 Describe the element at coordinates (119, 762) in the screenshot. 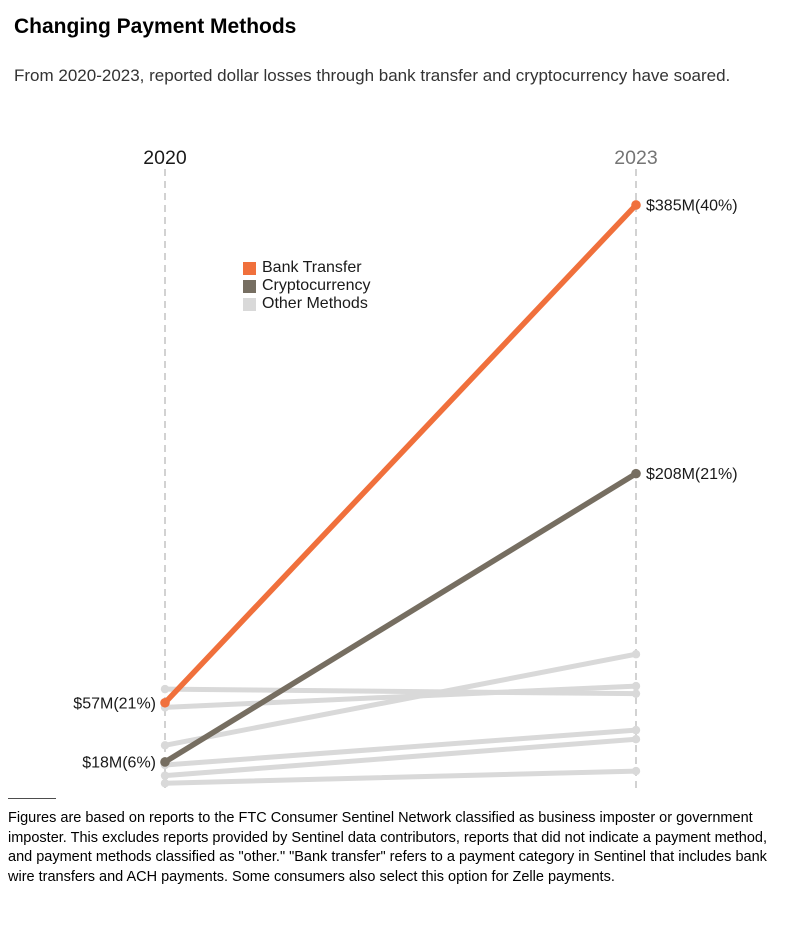

I see `point-label-cryptocurrency-2020: $18M(6%)` at that location.